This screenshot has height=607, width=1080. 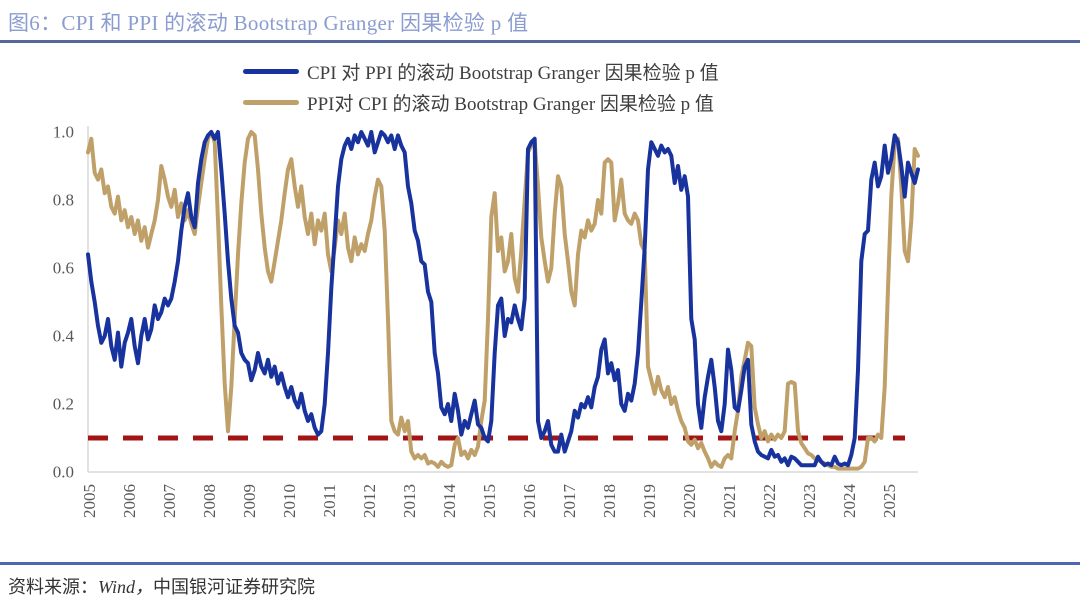 What do you see at coordinates (126, 587) in the screenshot?
I see `source-provider: Wind，` at bounding box center [126, 587].